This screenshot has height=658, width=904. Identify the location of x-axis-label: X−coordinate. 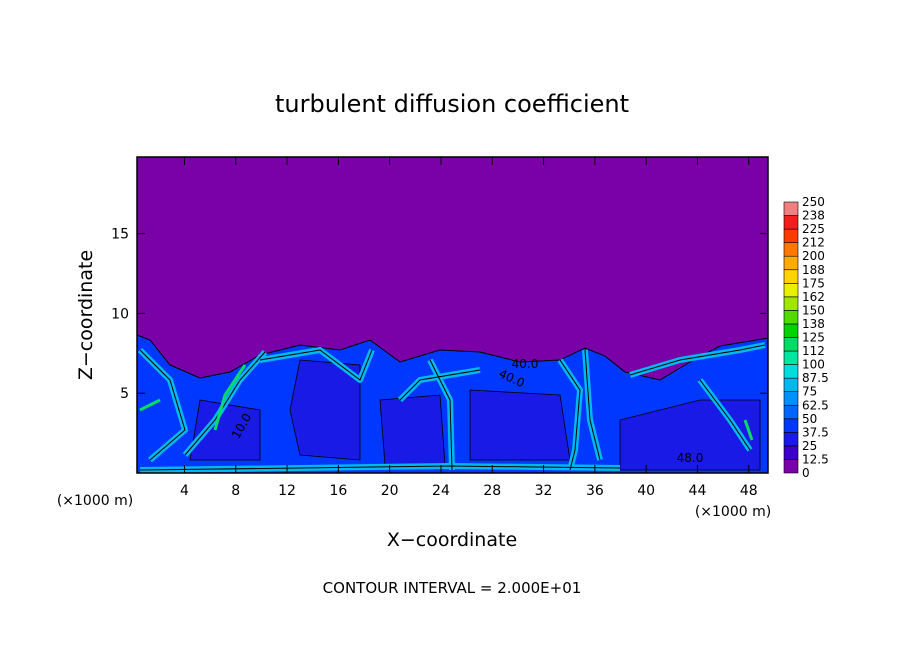
(452, 540).